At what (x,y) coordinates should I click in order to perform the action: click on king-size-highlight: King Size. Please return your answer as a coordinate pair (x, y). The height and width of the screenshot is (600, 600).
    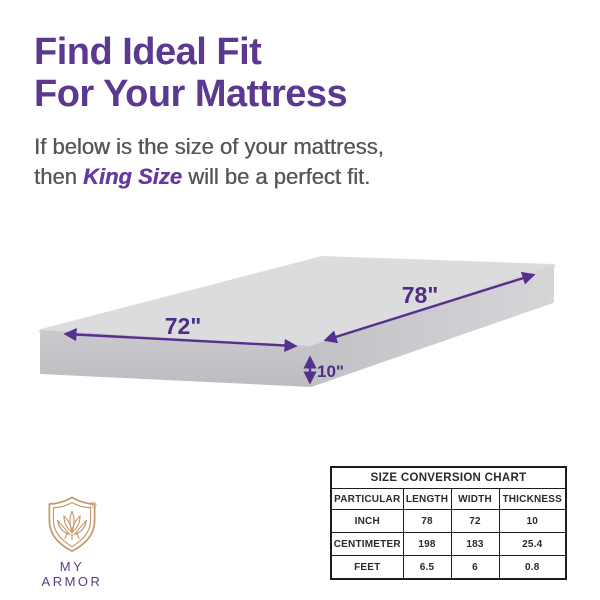
    Looking at the image, I should click on (132, 176).